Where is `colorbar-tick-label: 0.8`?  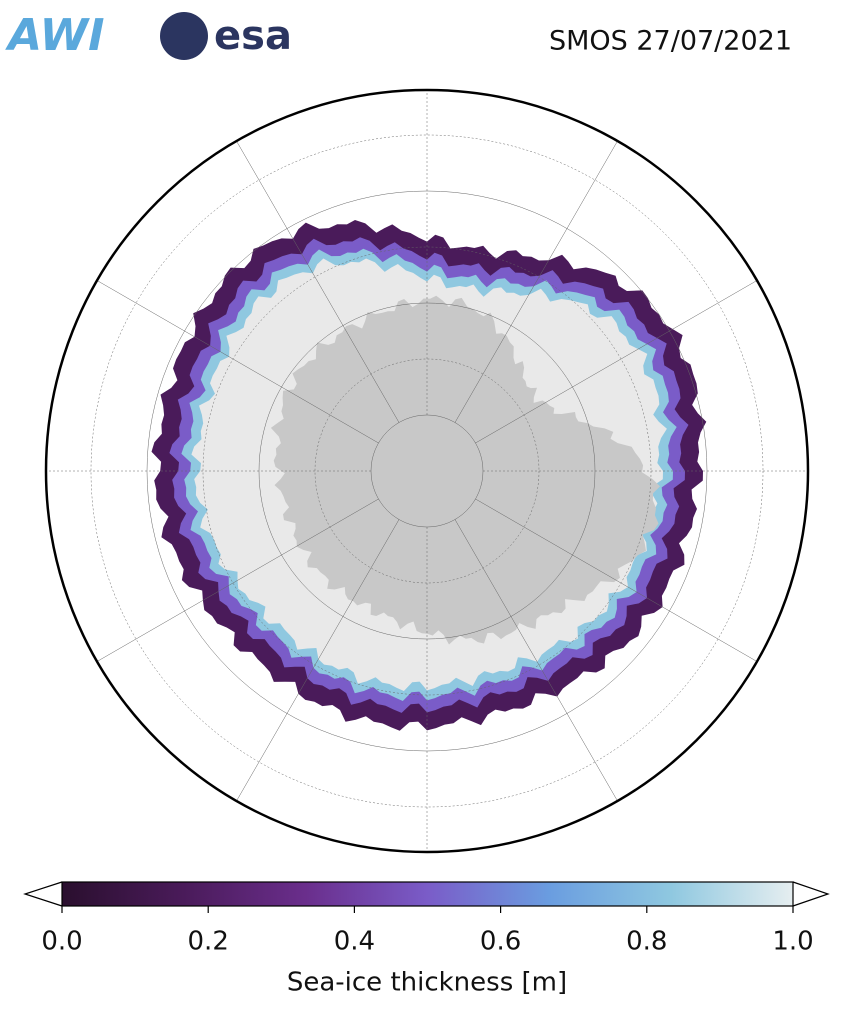 colorbar-tick-label: 0.8 is located at coordinates (646, 942).